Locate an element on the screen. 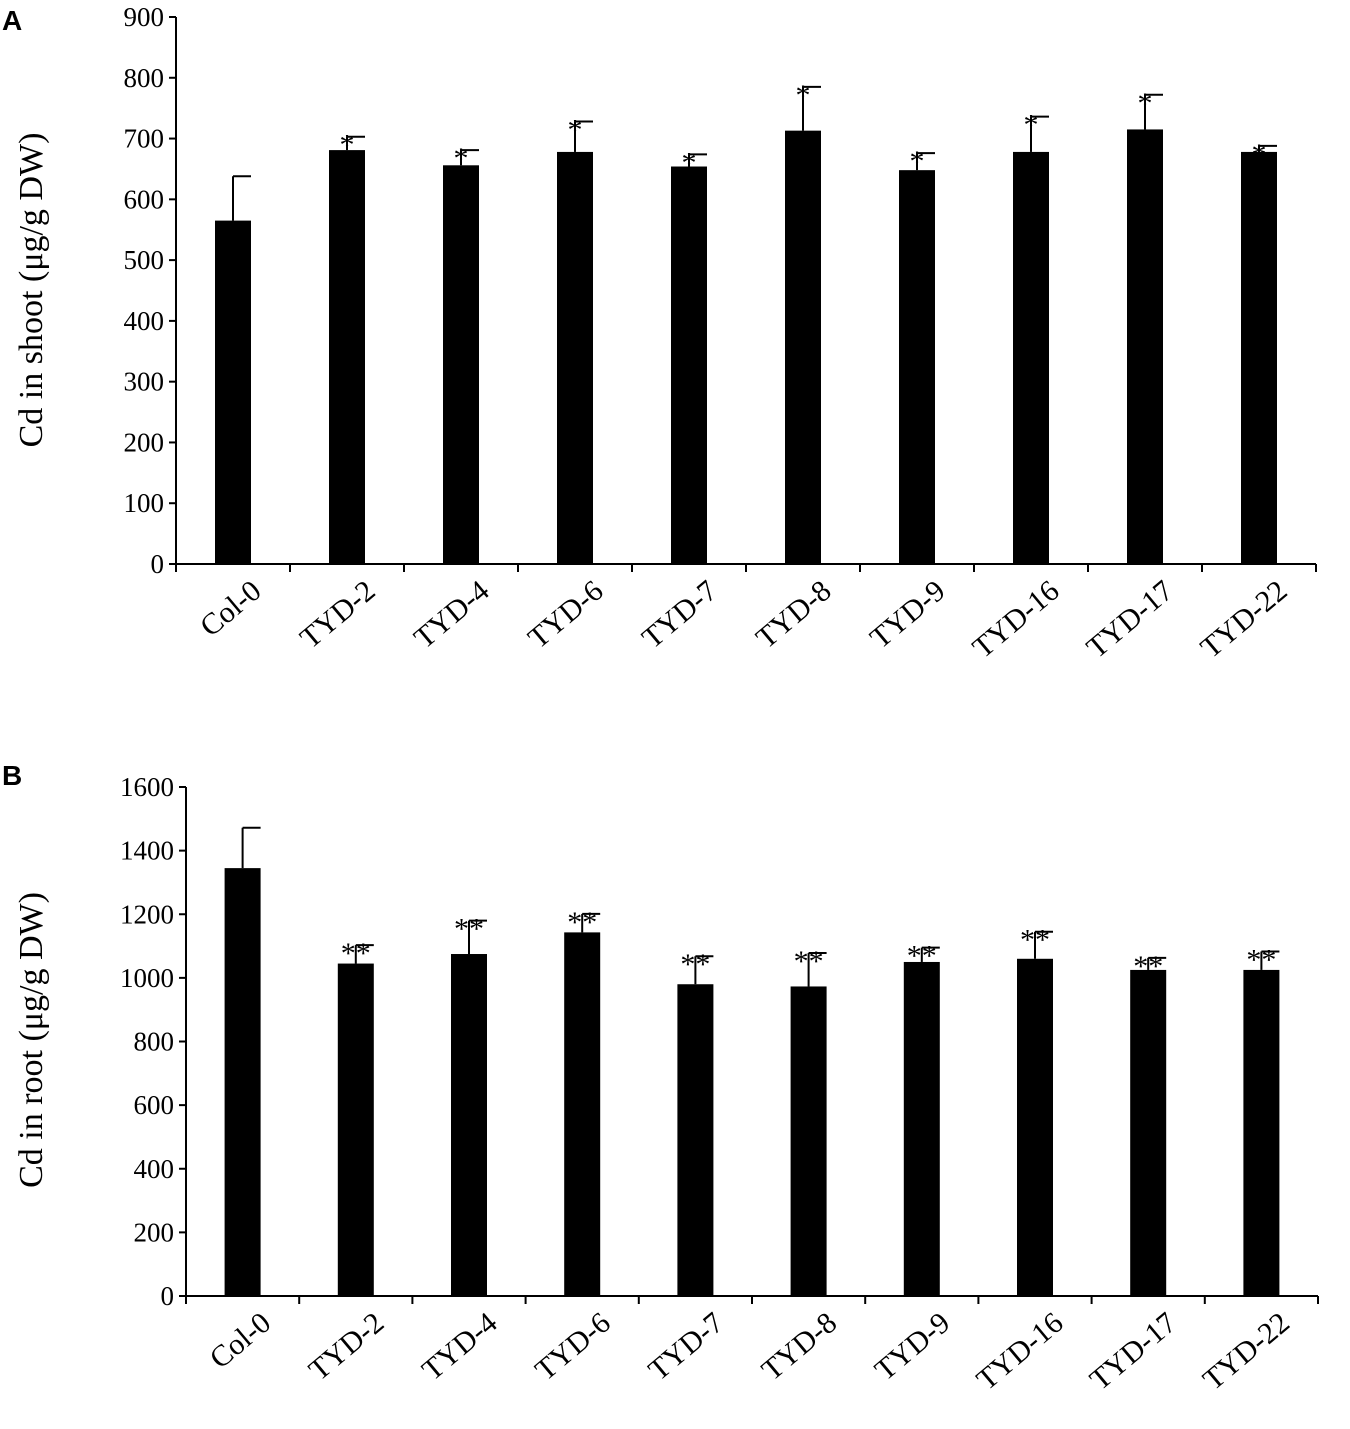 This screenshot has width=1350, height=1429. y-tick-label: 1400 is located at coordinates (147, 851).